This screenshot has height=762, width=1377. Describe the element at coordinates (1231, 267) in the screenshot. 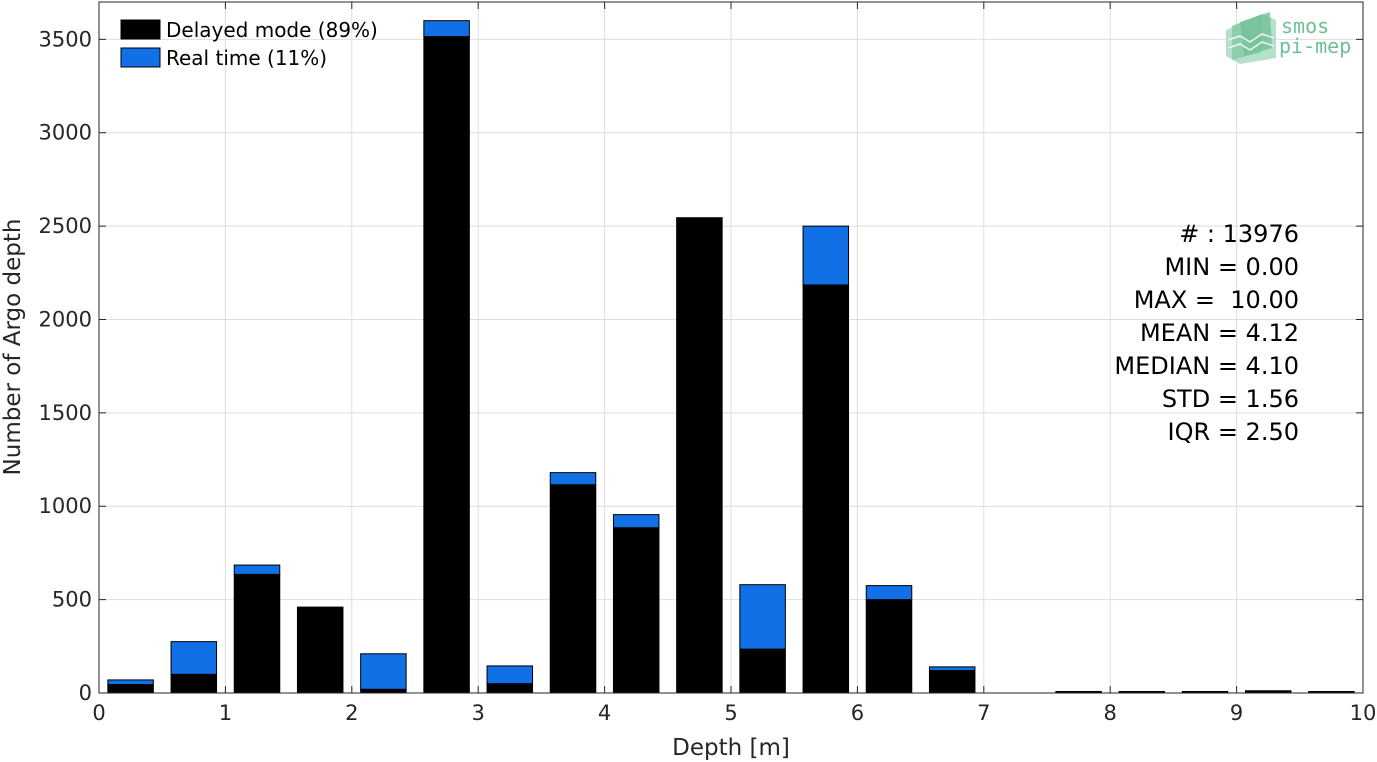

I see `stat-line: MIN = 0.00` at that location.